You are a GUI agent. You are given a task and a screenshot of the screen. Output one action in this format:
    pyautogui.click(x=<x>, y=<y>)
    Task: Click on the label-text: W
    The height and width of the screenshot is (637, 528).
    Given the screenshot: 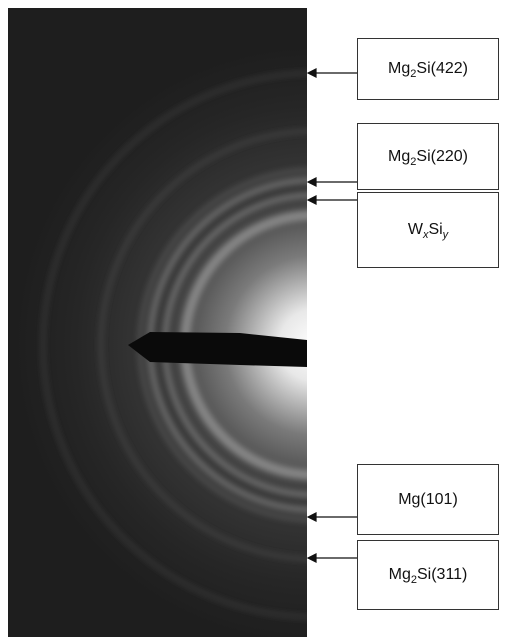 What is the action you would take?
    pyautogui.click(x=415, y=229)
    